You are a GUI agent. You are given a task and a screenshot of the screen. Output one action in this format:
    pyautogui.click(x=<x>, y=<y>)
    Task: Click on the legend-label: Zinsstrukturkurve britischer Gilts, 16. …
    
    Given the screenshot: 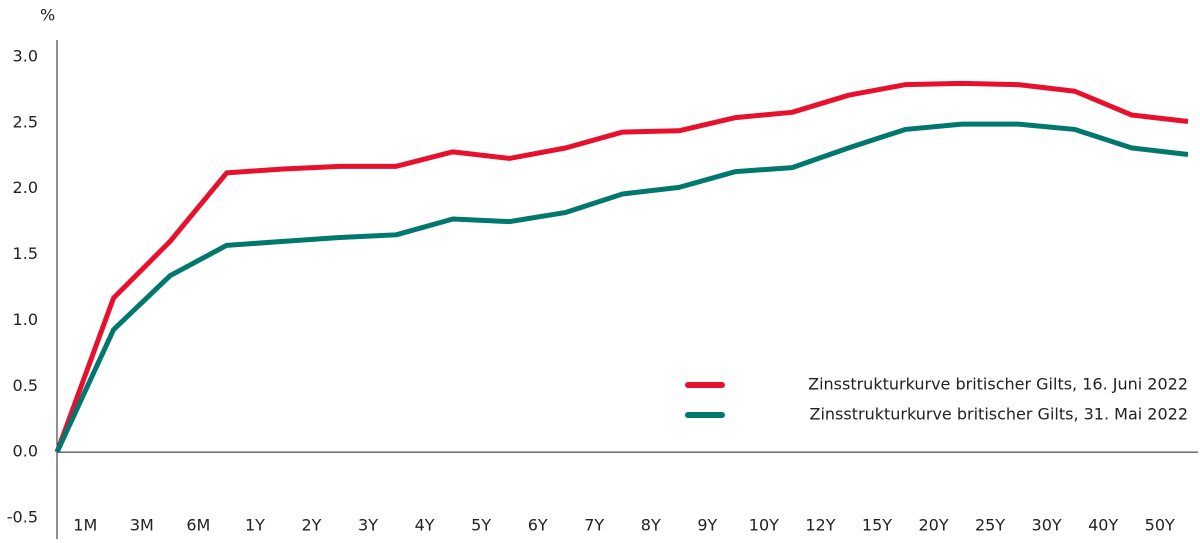 What is the action you would take?
    pyautogui.click(x=998, y=384)
    